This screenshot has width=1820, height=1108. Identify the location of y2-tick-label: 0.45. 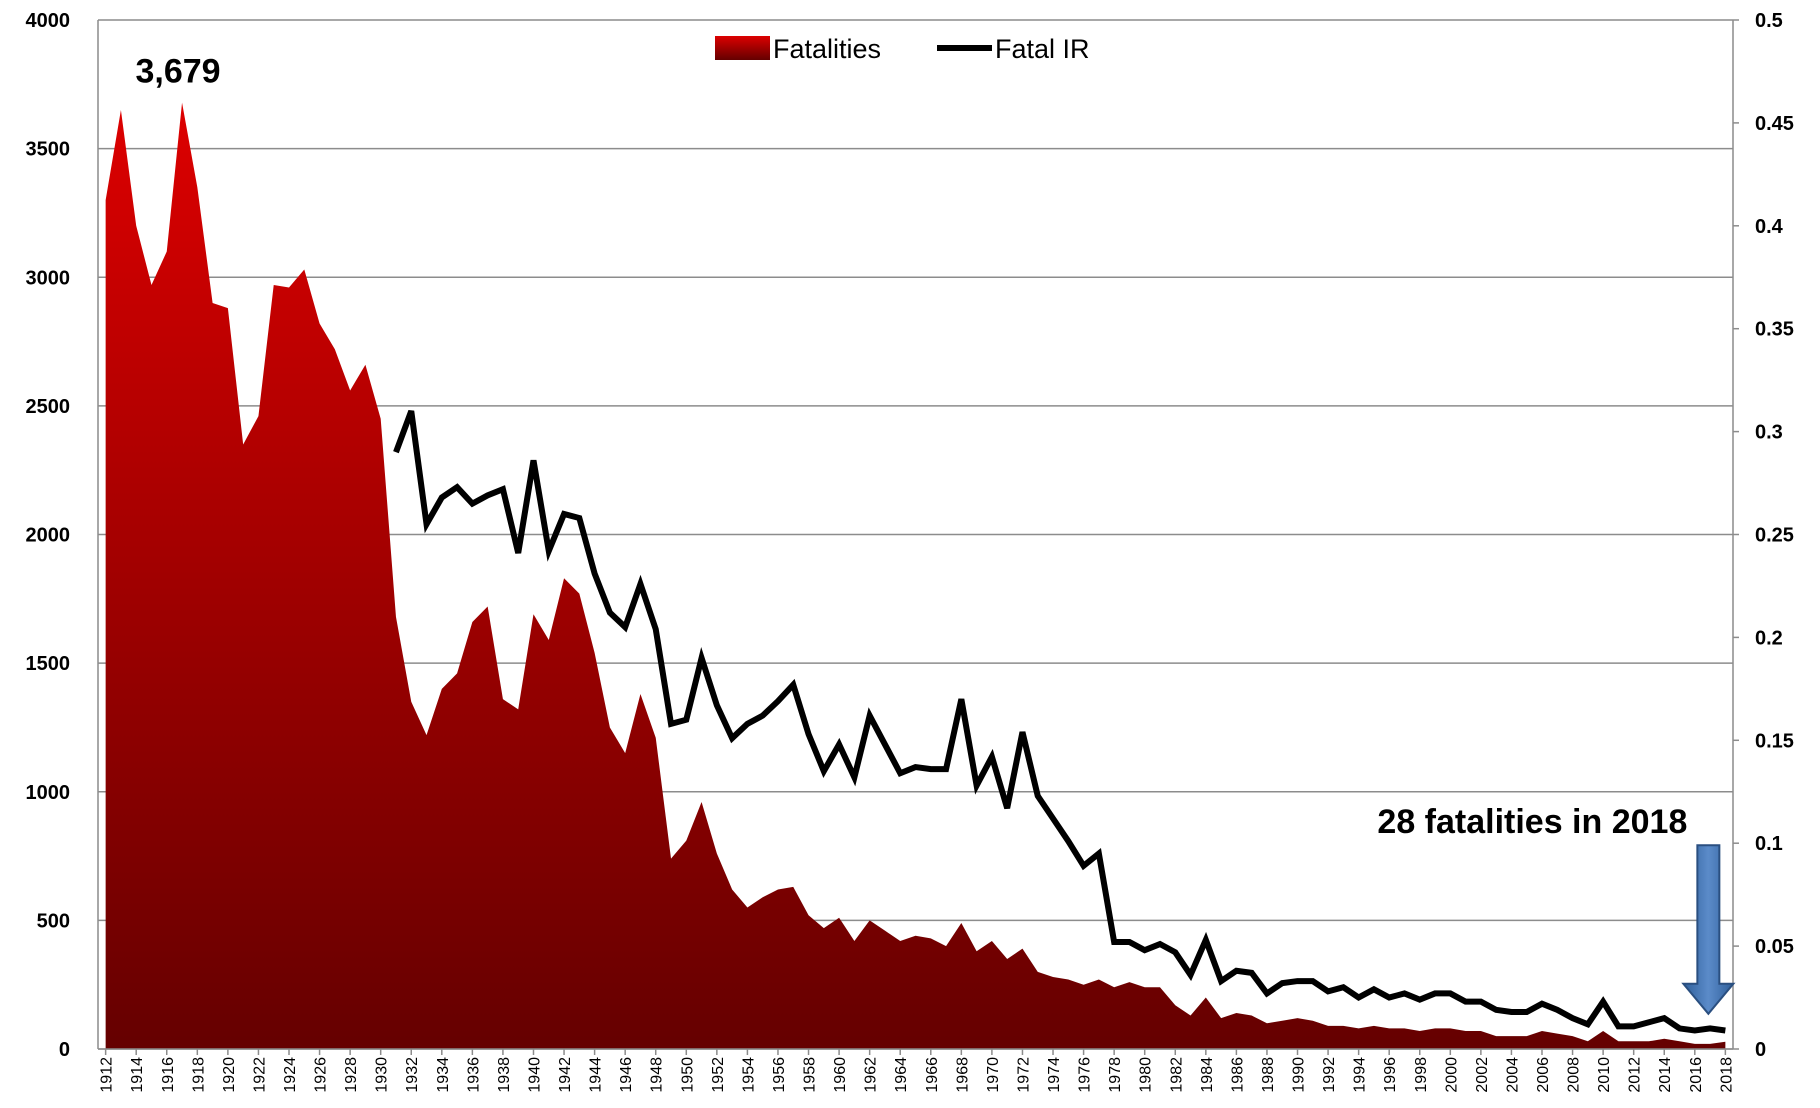
(1774, 124).